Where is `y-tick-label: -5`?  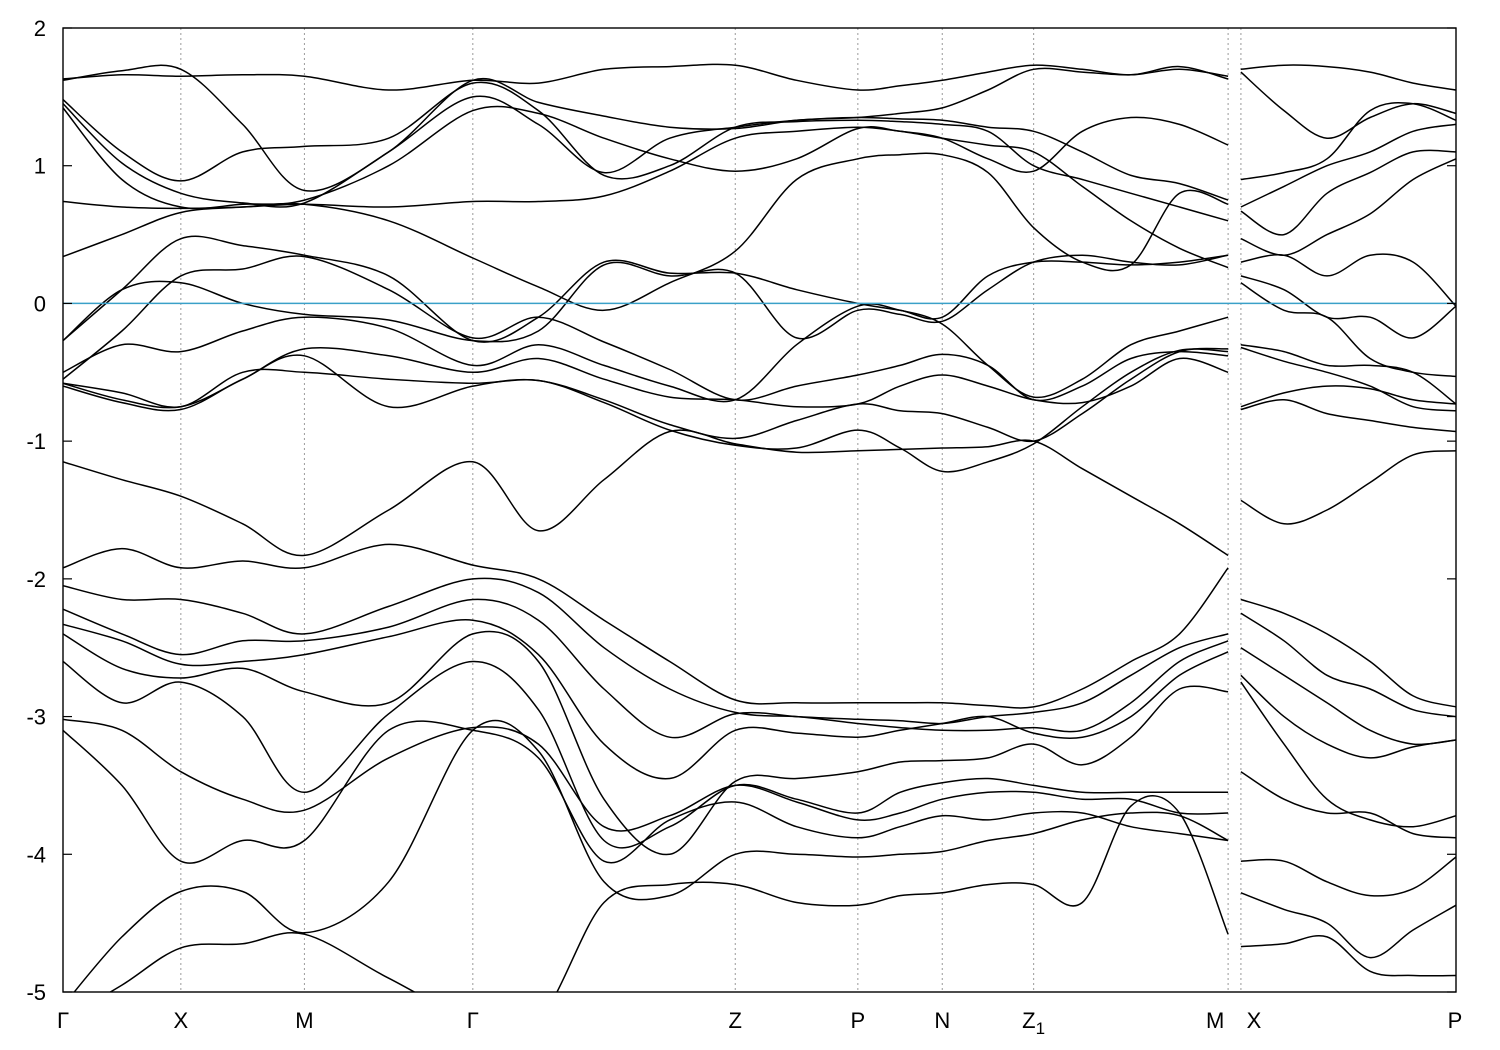
y-tick-label: -5 is located at coordinates (36, 992).